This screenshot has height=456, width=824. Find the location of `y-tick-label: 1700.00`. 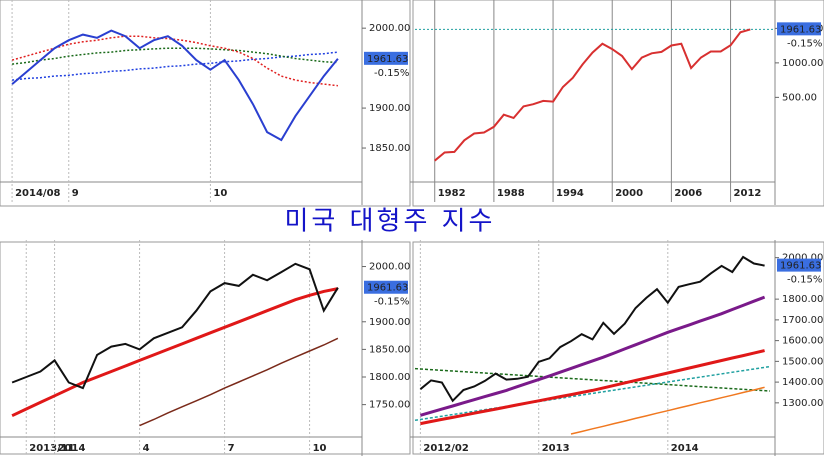

y-tick-label: 1700.00 is located at coordinates (802, 320).